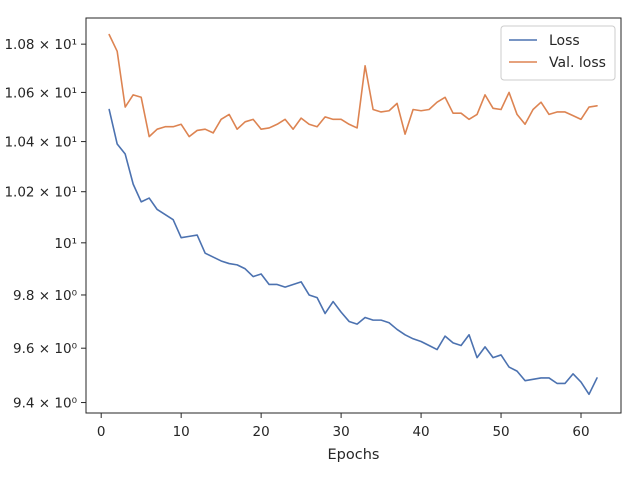  Describe the element at coordinates (564, 41) in the screenshot. I see `legend-label: Loss` at that location.